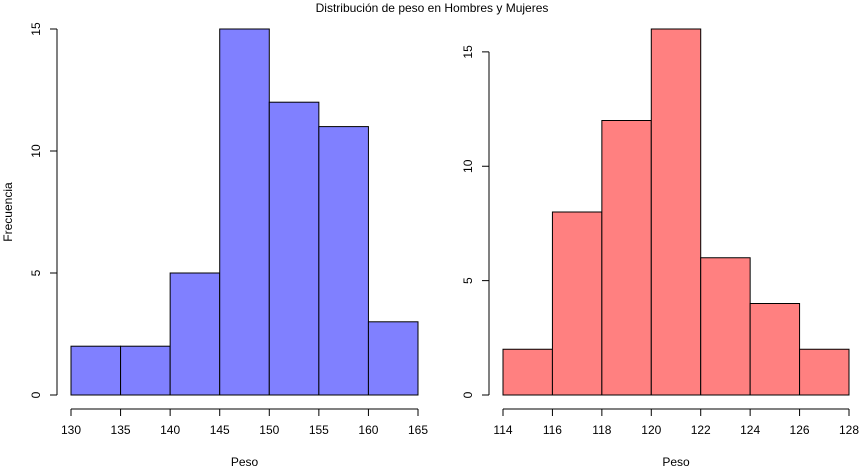  I want to click on x-tick-label: 120, so click(651, 430).